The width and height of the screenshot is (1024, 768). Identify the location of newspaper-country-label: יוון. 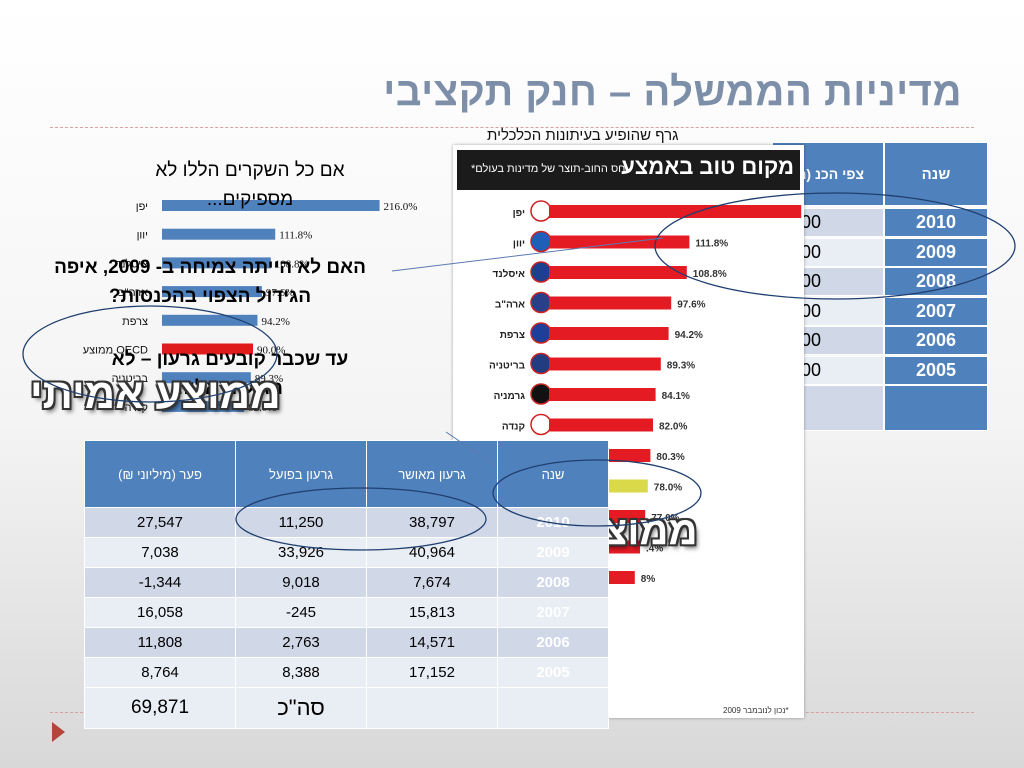
(519, 244).